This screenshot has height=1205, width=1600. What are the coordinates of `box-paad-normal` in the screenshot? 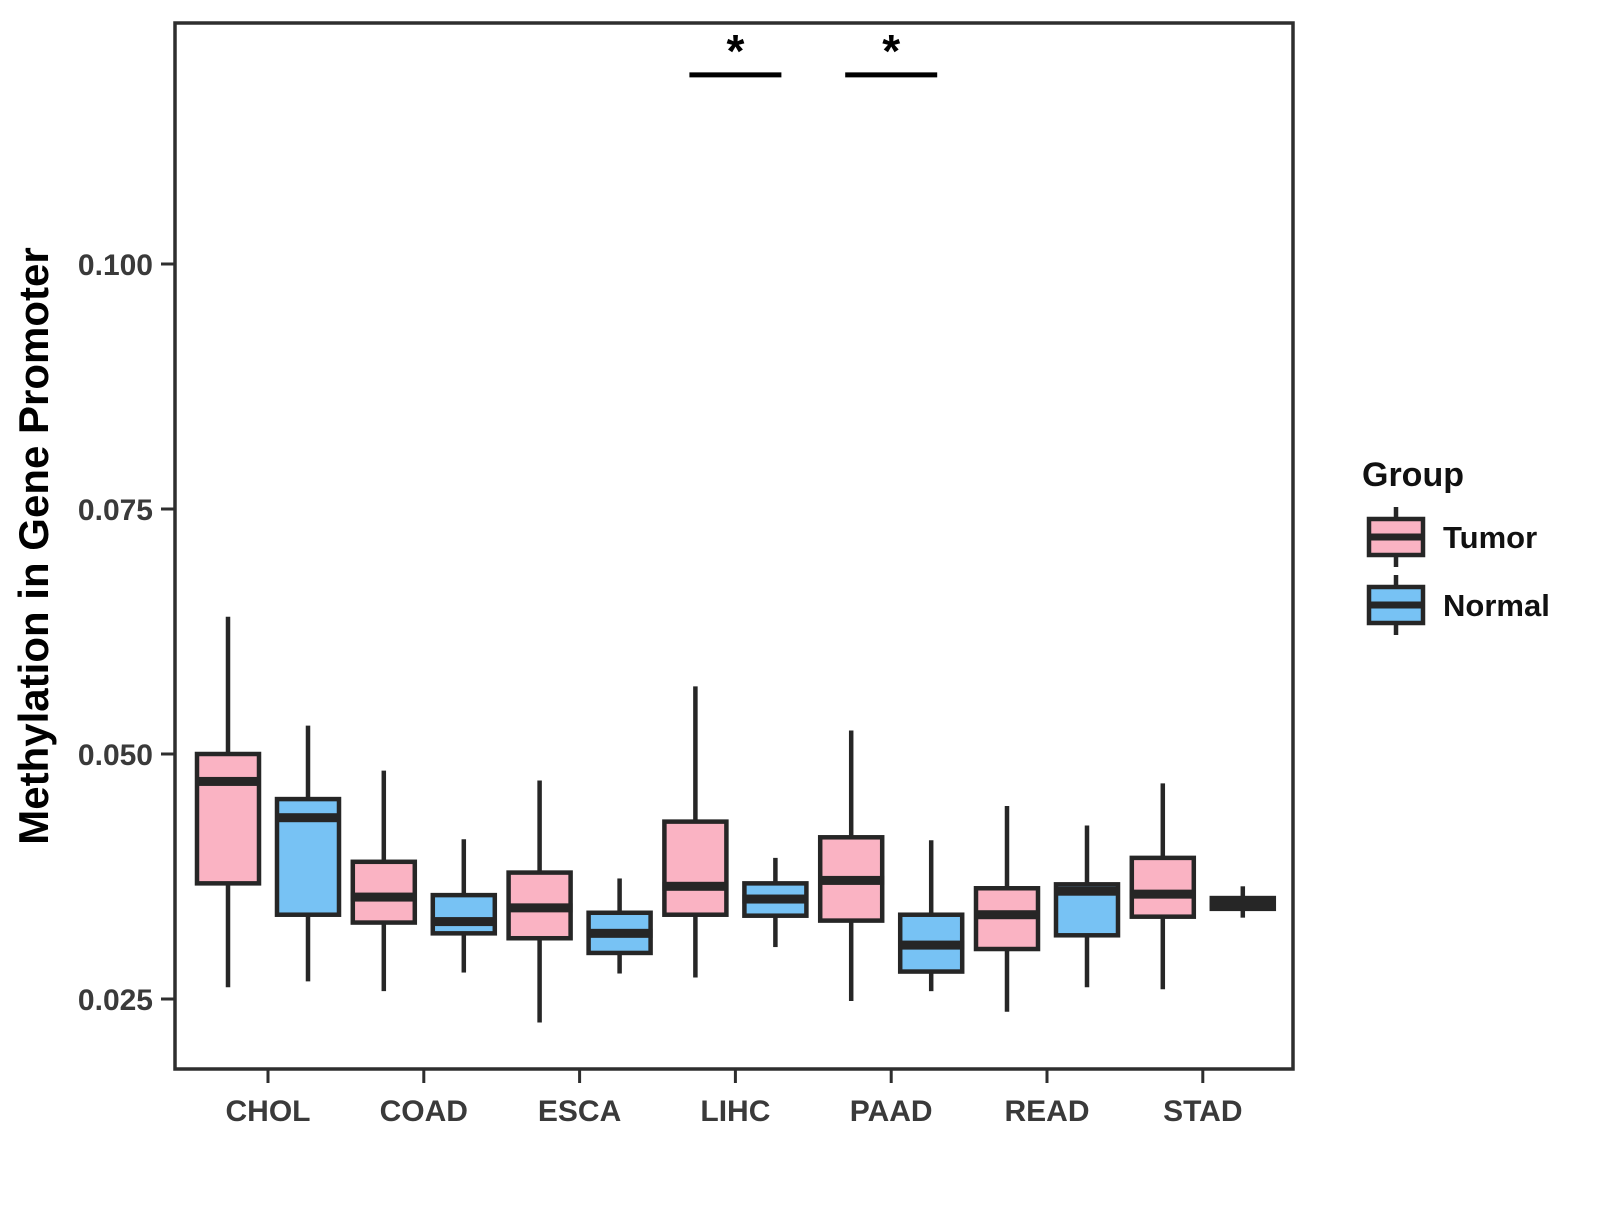 It's located at (931, 916).